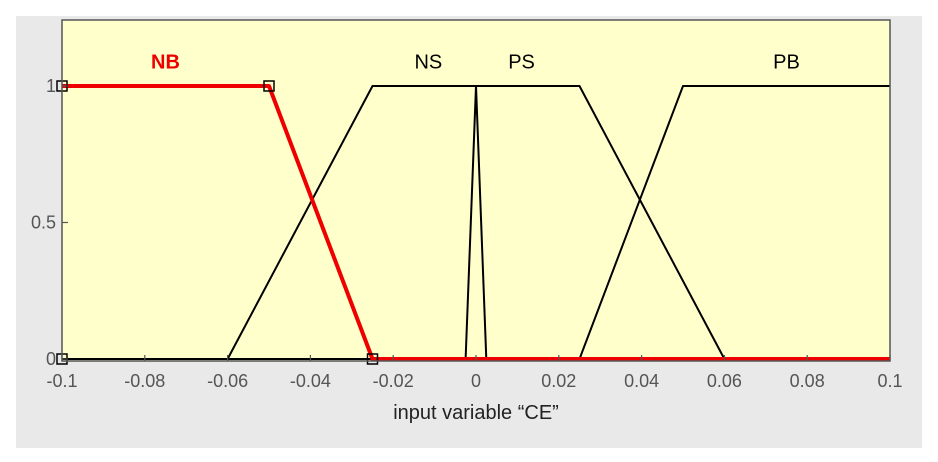  I want to click on x-tick-label: 0.04, so click(641, 381).